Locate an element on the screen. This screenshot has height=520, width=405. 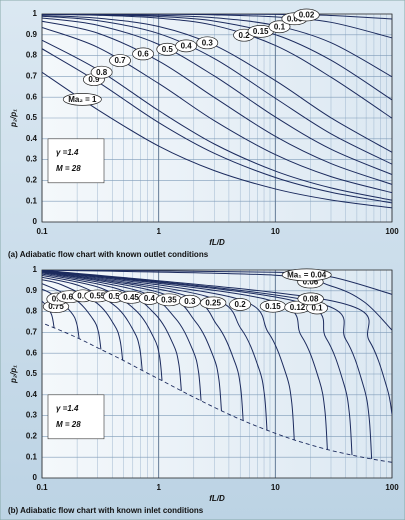
curve-label: 0.08 is located at coordinates (311, 298).